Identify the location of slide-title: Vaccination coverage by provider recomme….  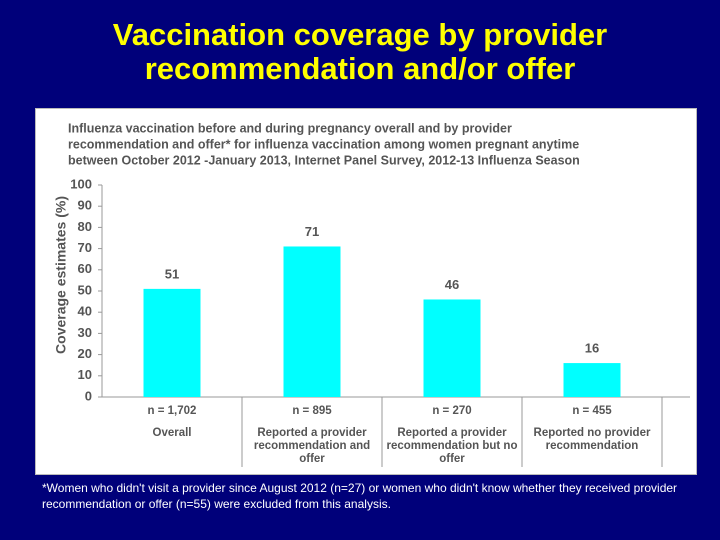
(360, 51).